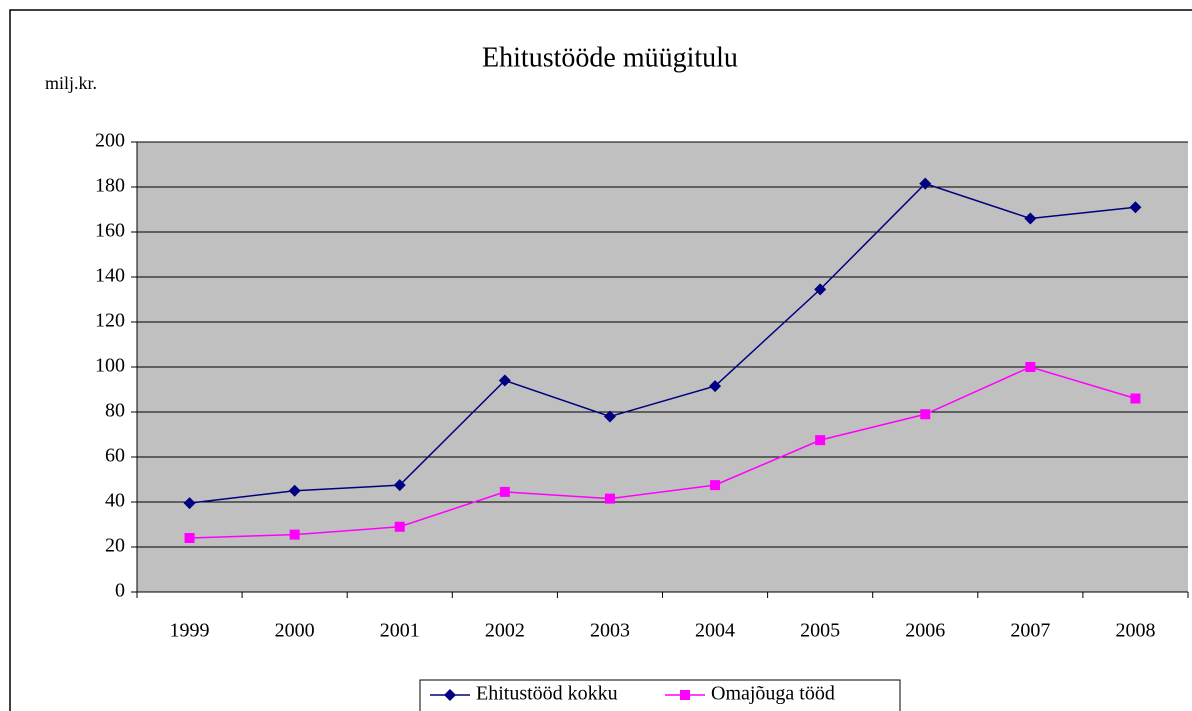 This screenshot has height=711, width=1192. What do you see at coordinates (120, 591) in the screenshot?
I see `y-tick-label: 0` at bounding box center [120, 591].